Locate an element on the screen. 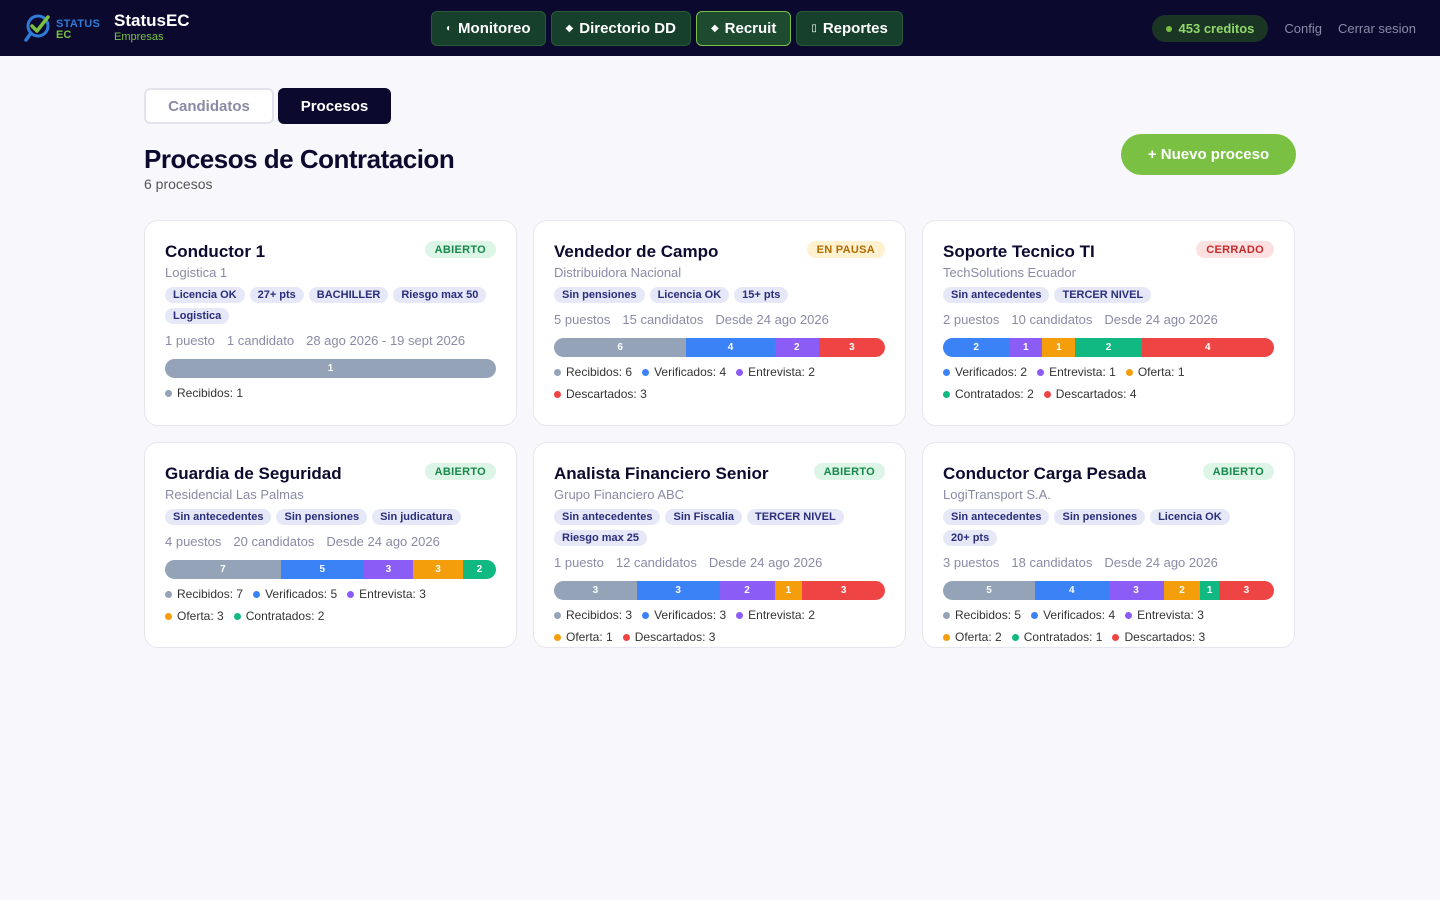  pipeline-legend: Recibidos: 1 is located at coordinates (330, 393).